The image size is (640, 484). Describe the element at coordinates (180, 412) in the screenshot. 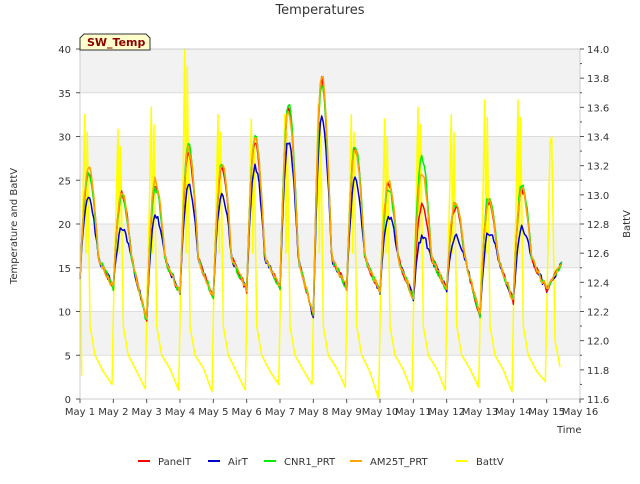

I see `x-tick-label: May 4` at that location.